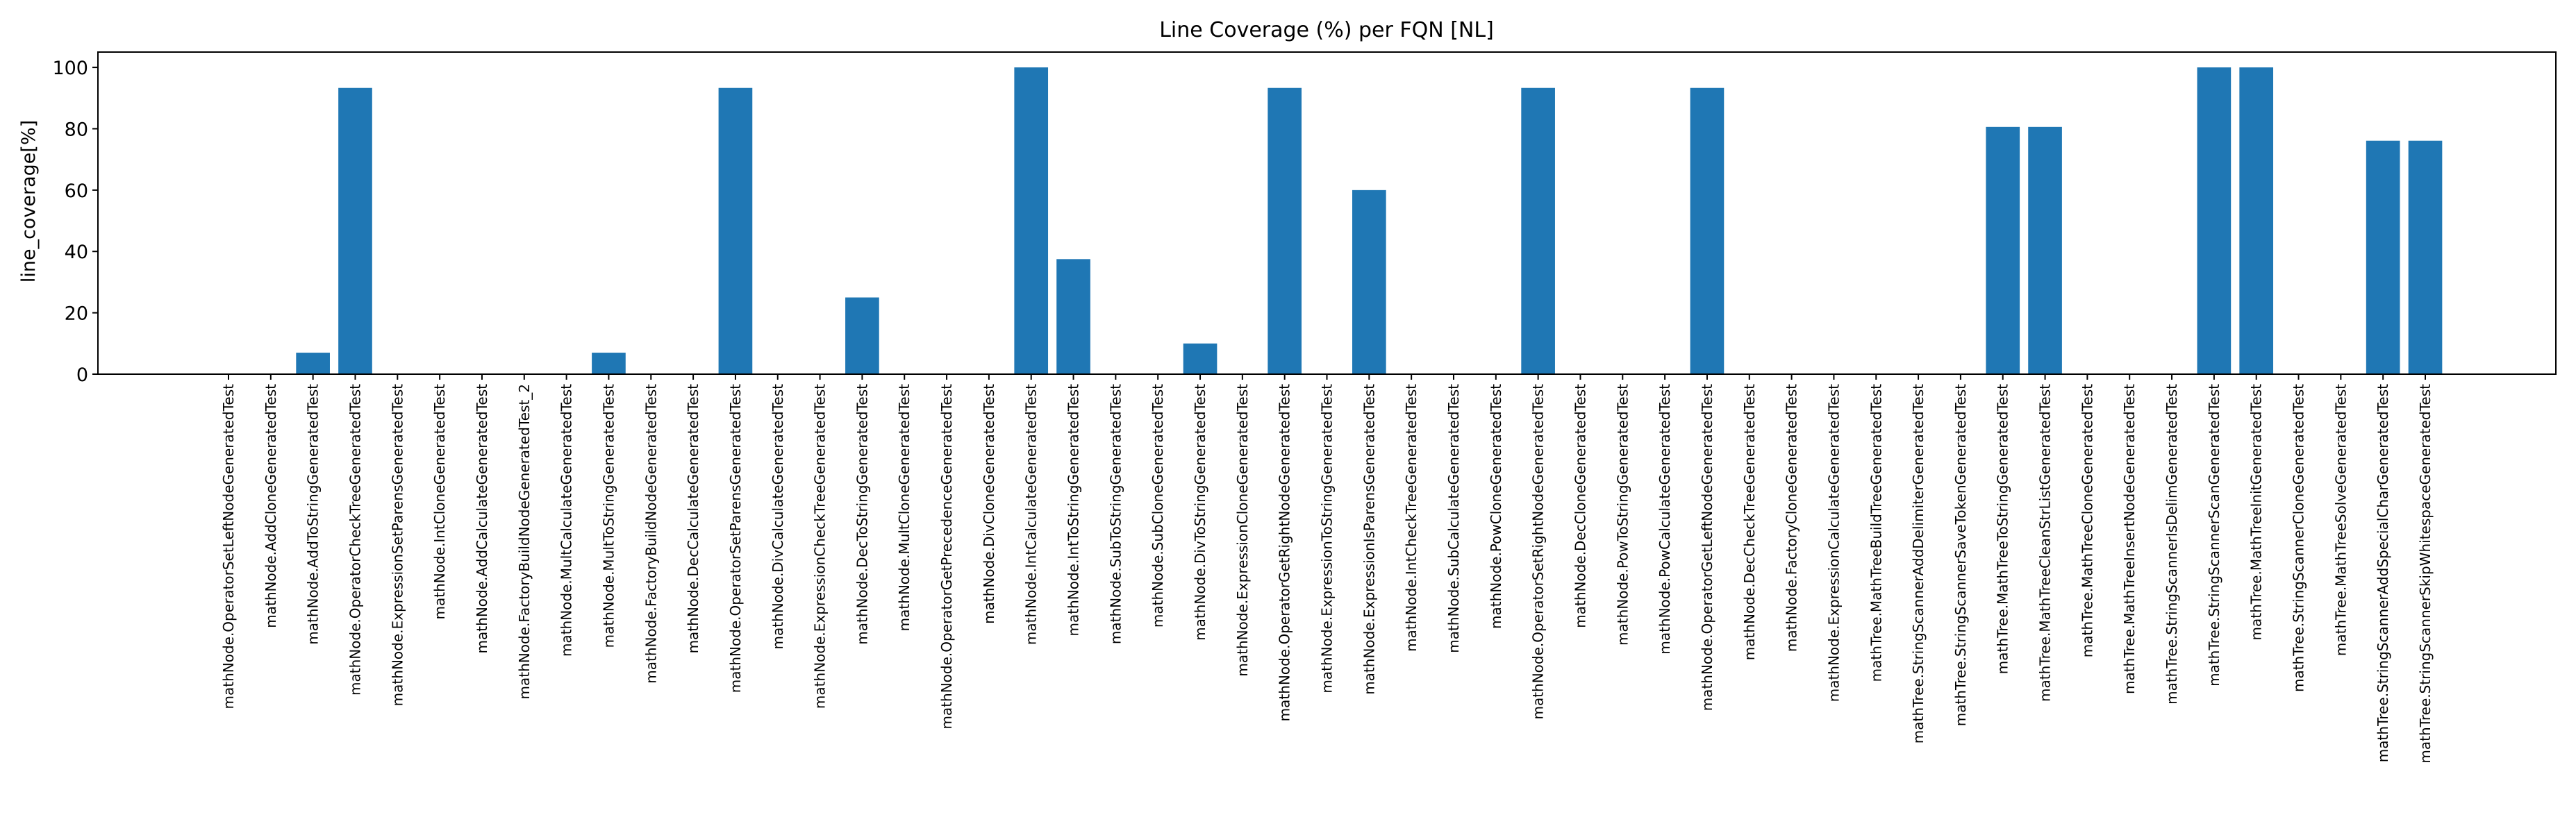 Image resolution: width=2576 pixels, height=833 pixels. What do you see at coordinates (1031, 515) in the screenshot?
I see `x-tick-label: mathNode.IntCalculateGeneratedTest` at bounding box center [1031, 515].